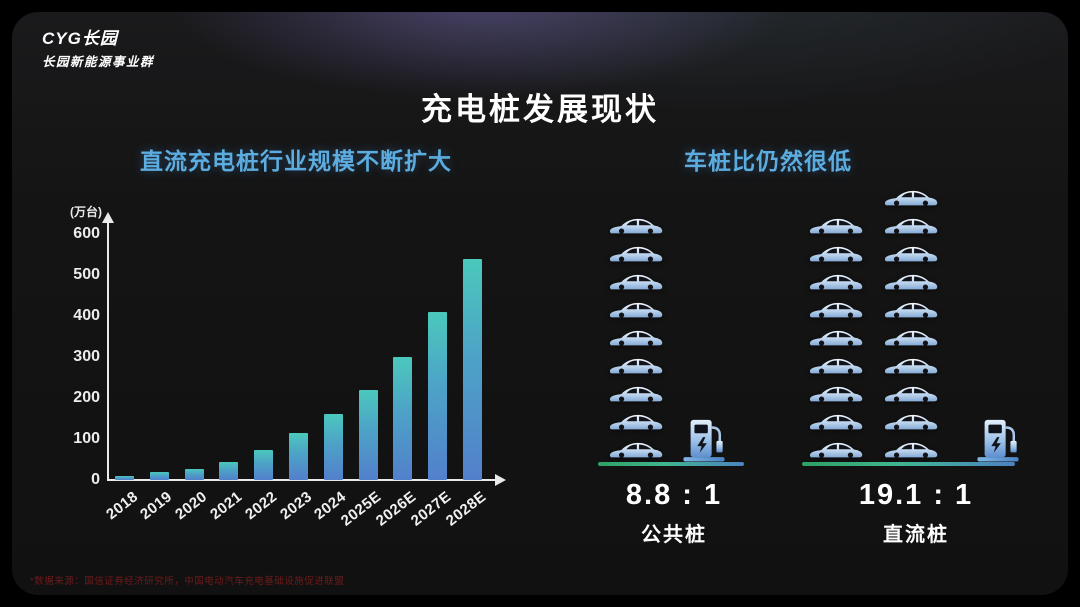 The width and height of the screenshot is (1080, 607). Describe the element at coordinates (296, 161) in the screenshot. I see `left-section-title: 直流充电桩行业规模不断扩大` at that location.